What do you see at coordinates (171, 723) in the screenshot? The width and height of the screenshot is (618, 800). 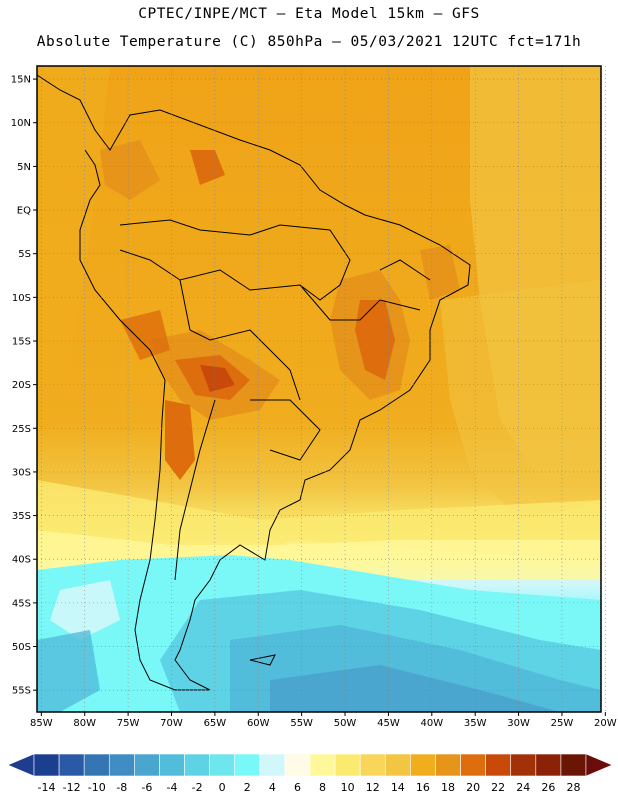 I see `lon-label: 70W` at bounding box center [171, 723].